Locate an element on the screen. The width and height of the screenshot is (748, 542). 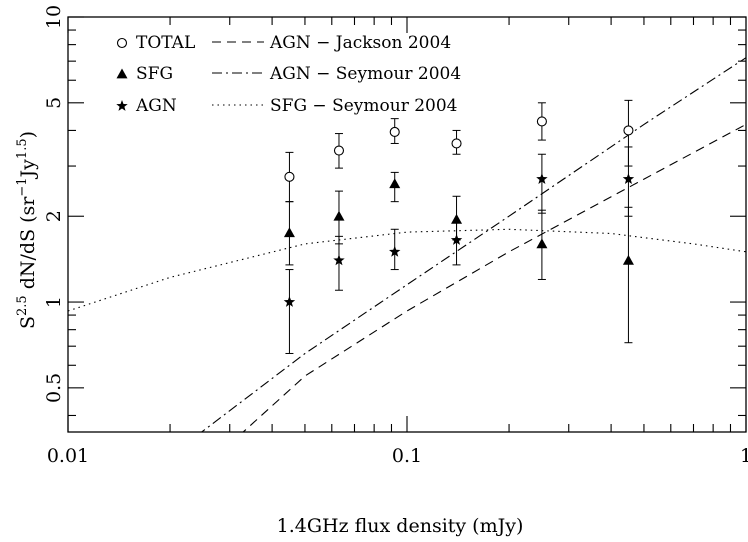
legend-label-sfg-seymour-2004: SFG − Seymour 2004 is located at coordinates (363, 106).